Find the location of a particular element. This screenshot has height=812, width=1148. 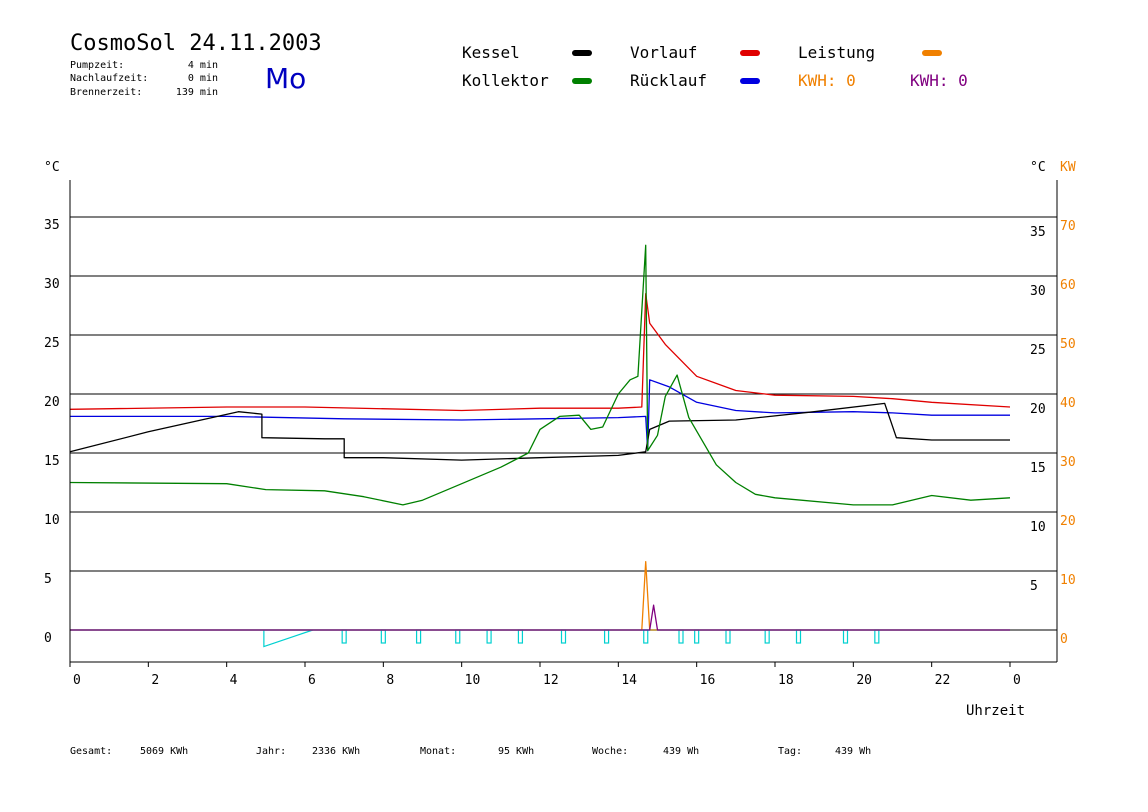

right-unit-label: °C is located at coordinates (1038, 167).